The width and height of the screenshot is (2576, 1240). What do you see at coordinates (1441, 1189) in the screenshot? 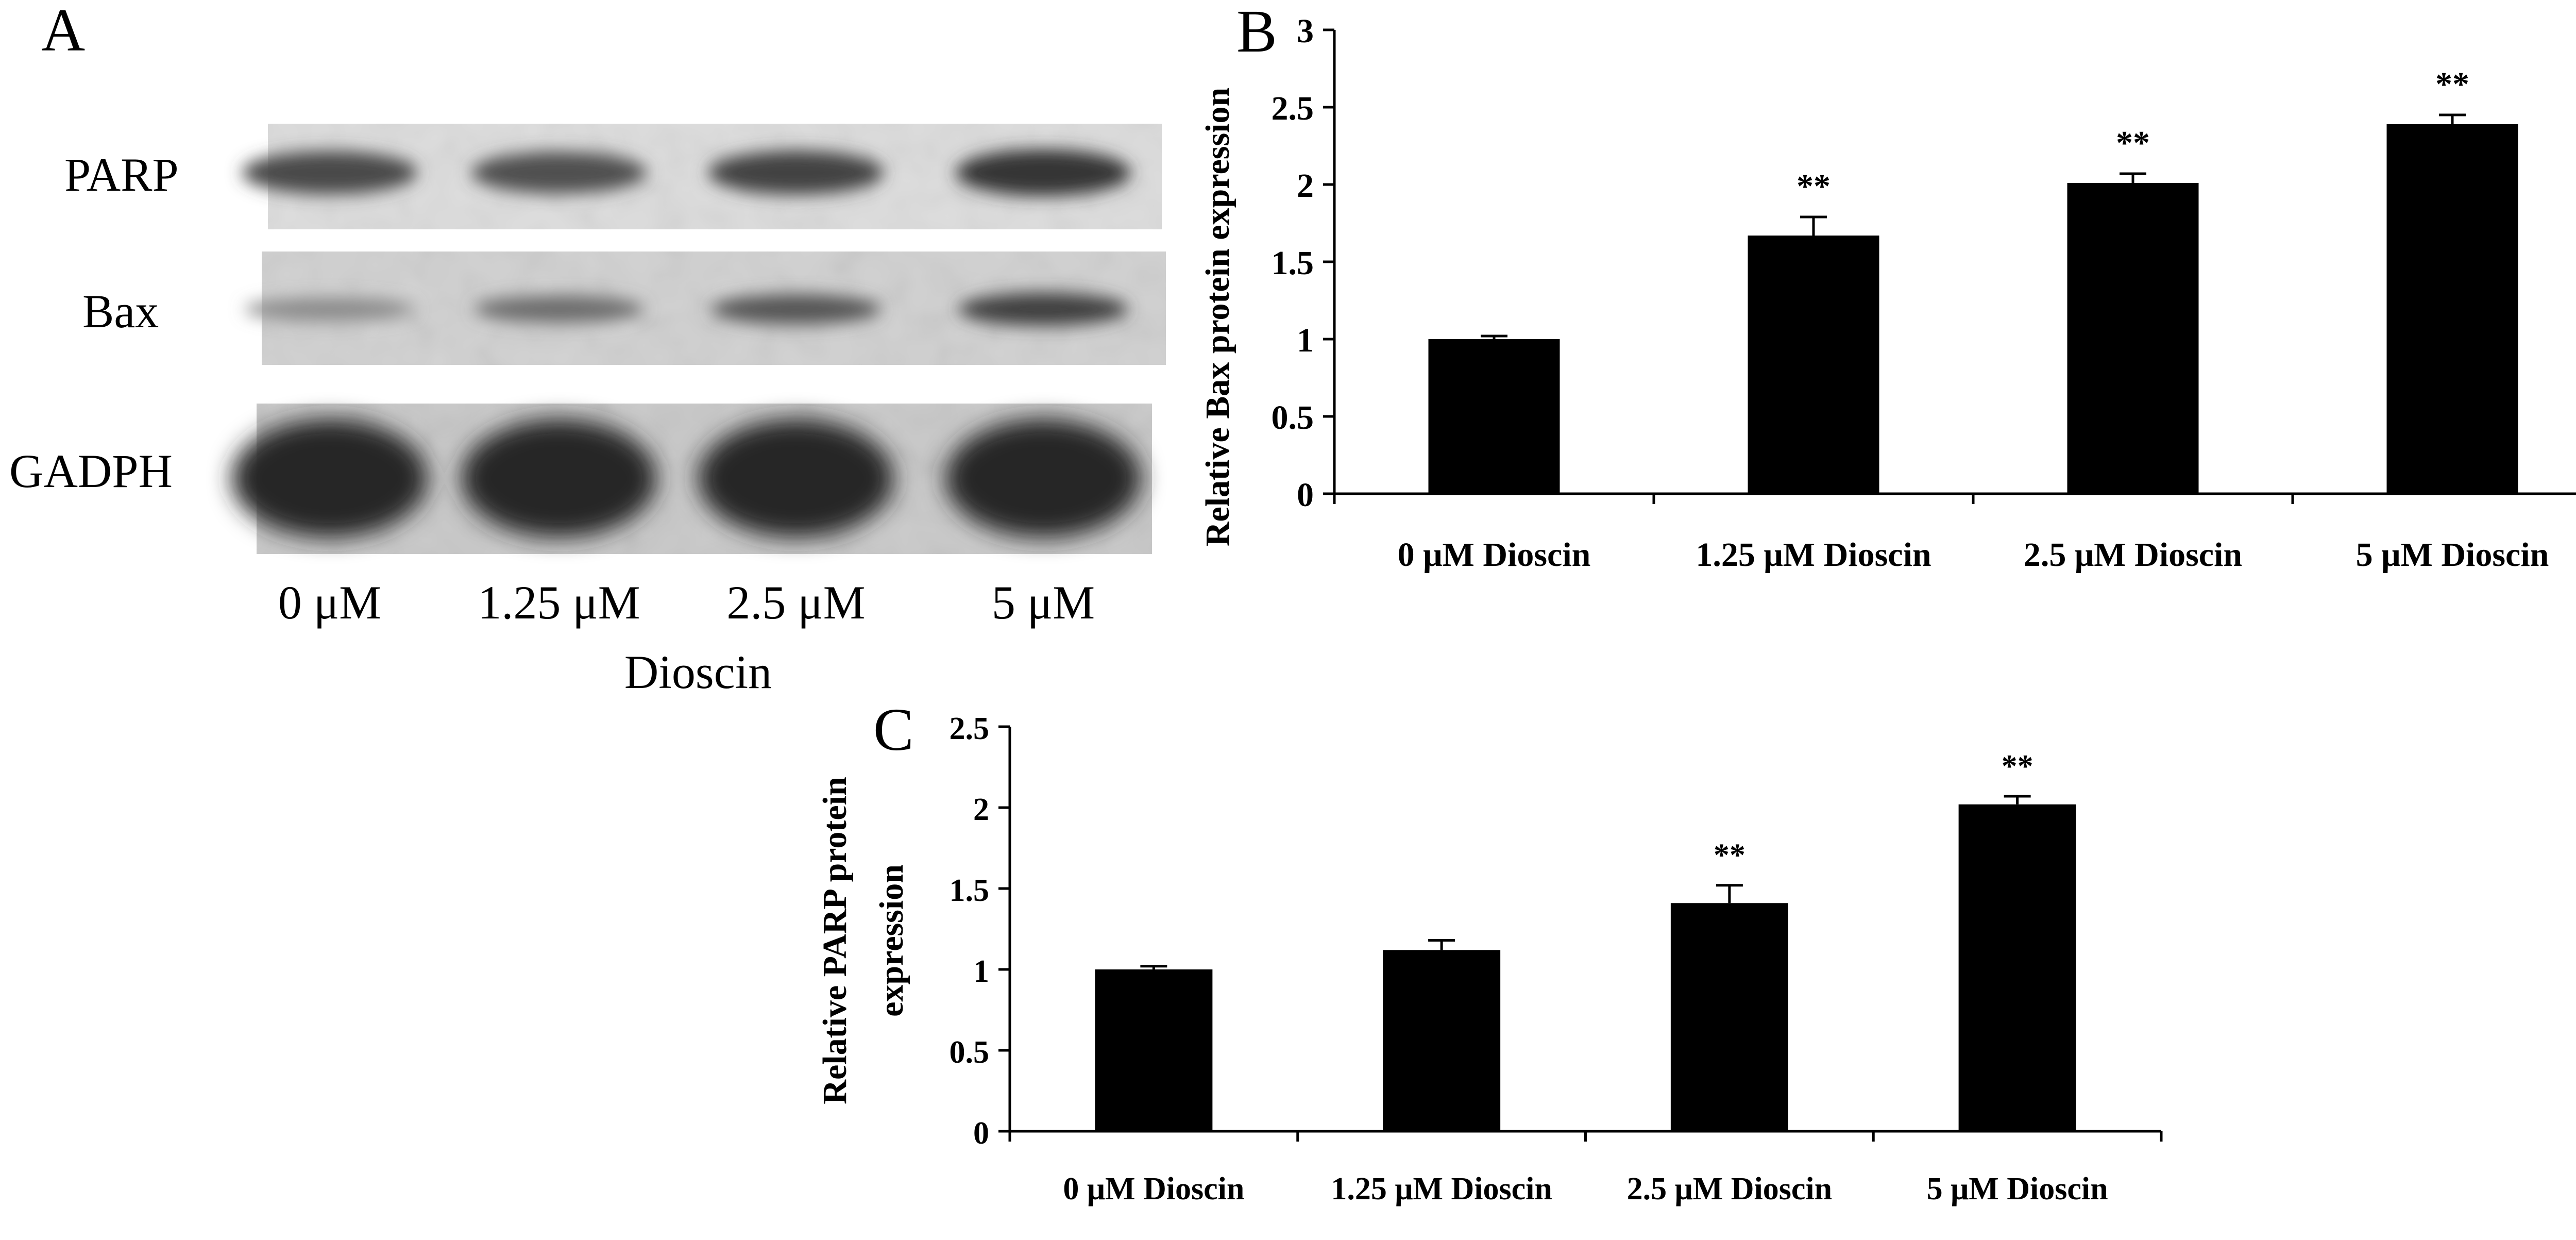
I see `chart-c-category-1: 1.25 μM Dioscin` at bounding box center [1441, 1189].